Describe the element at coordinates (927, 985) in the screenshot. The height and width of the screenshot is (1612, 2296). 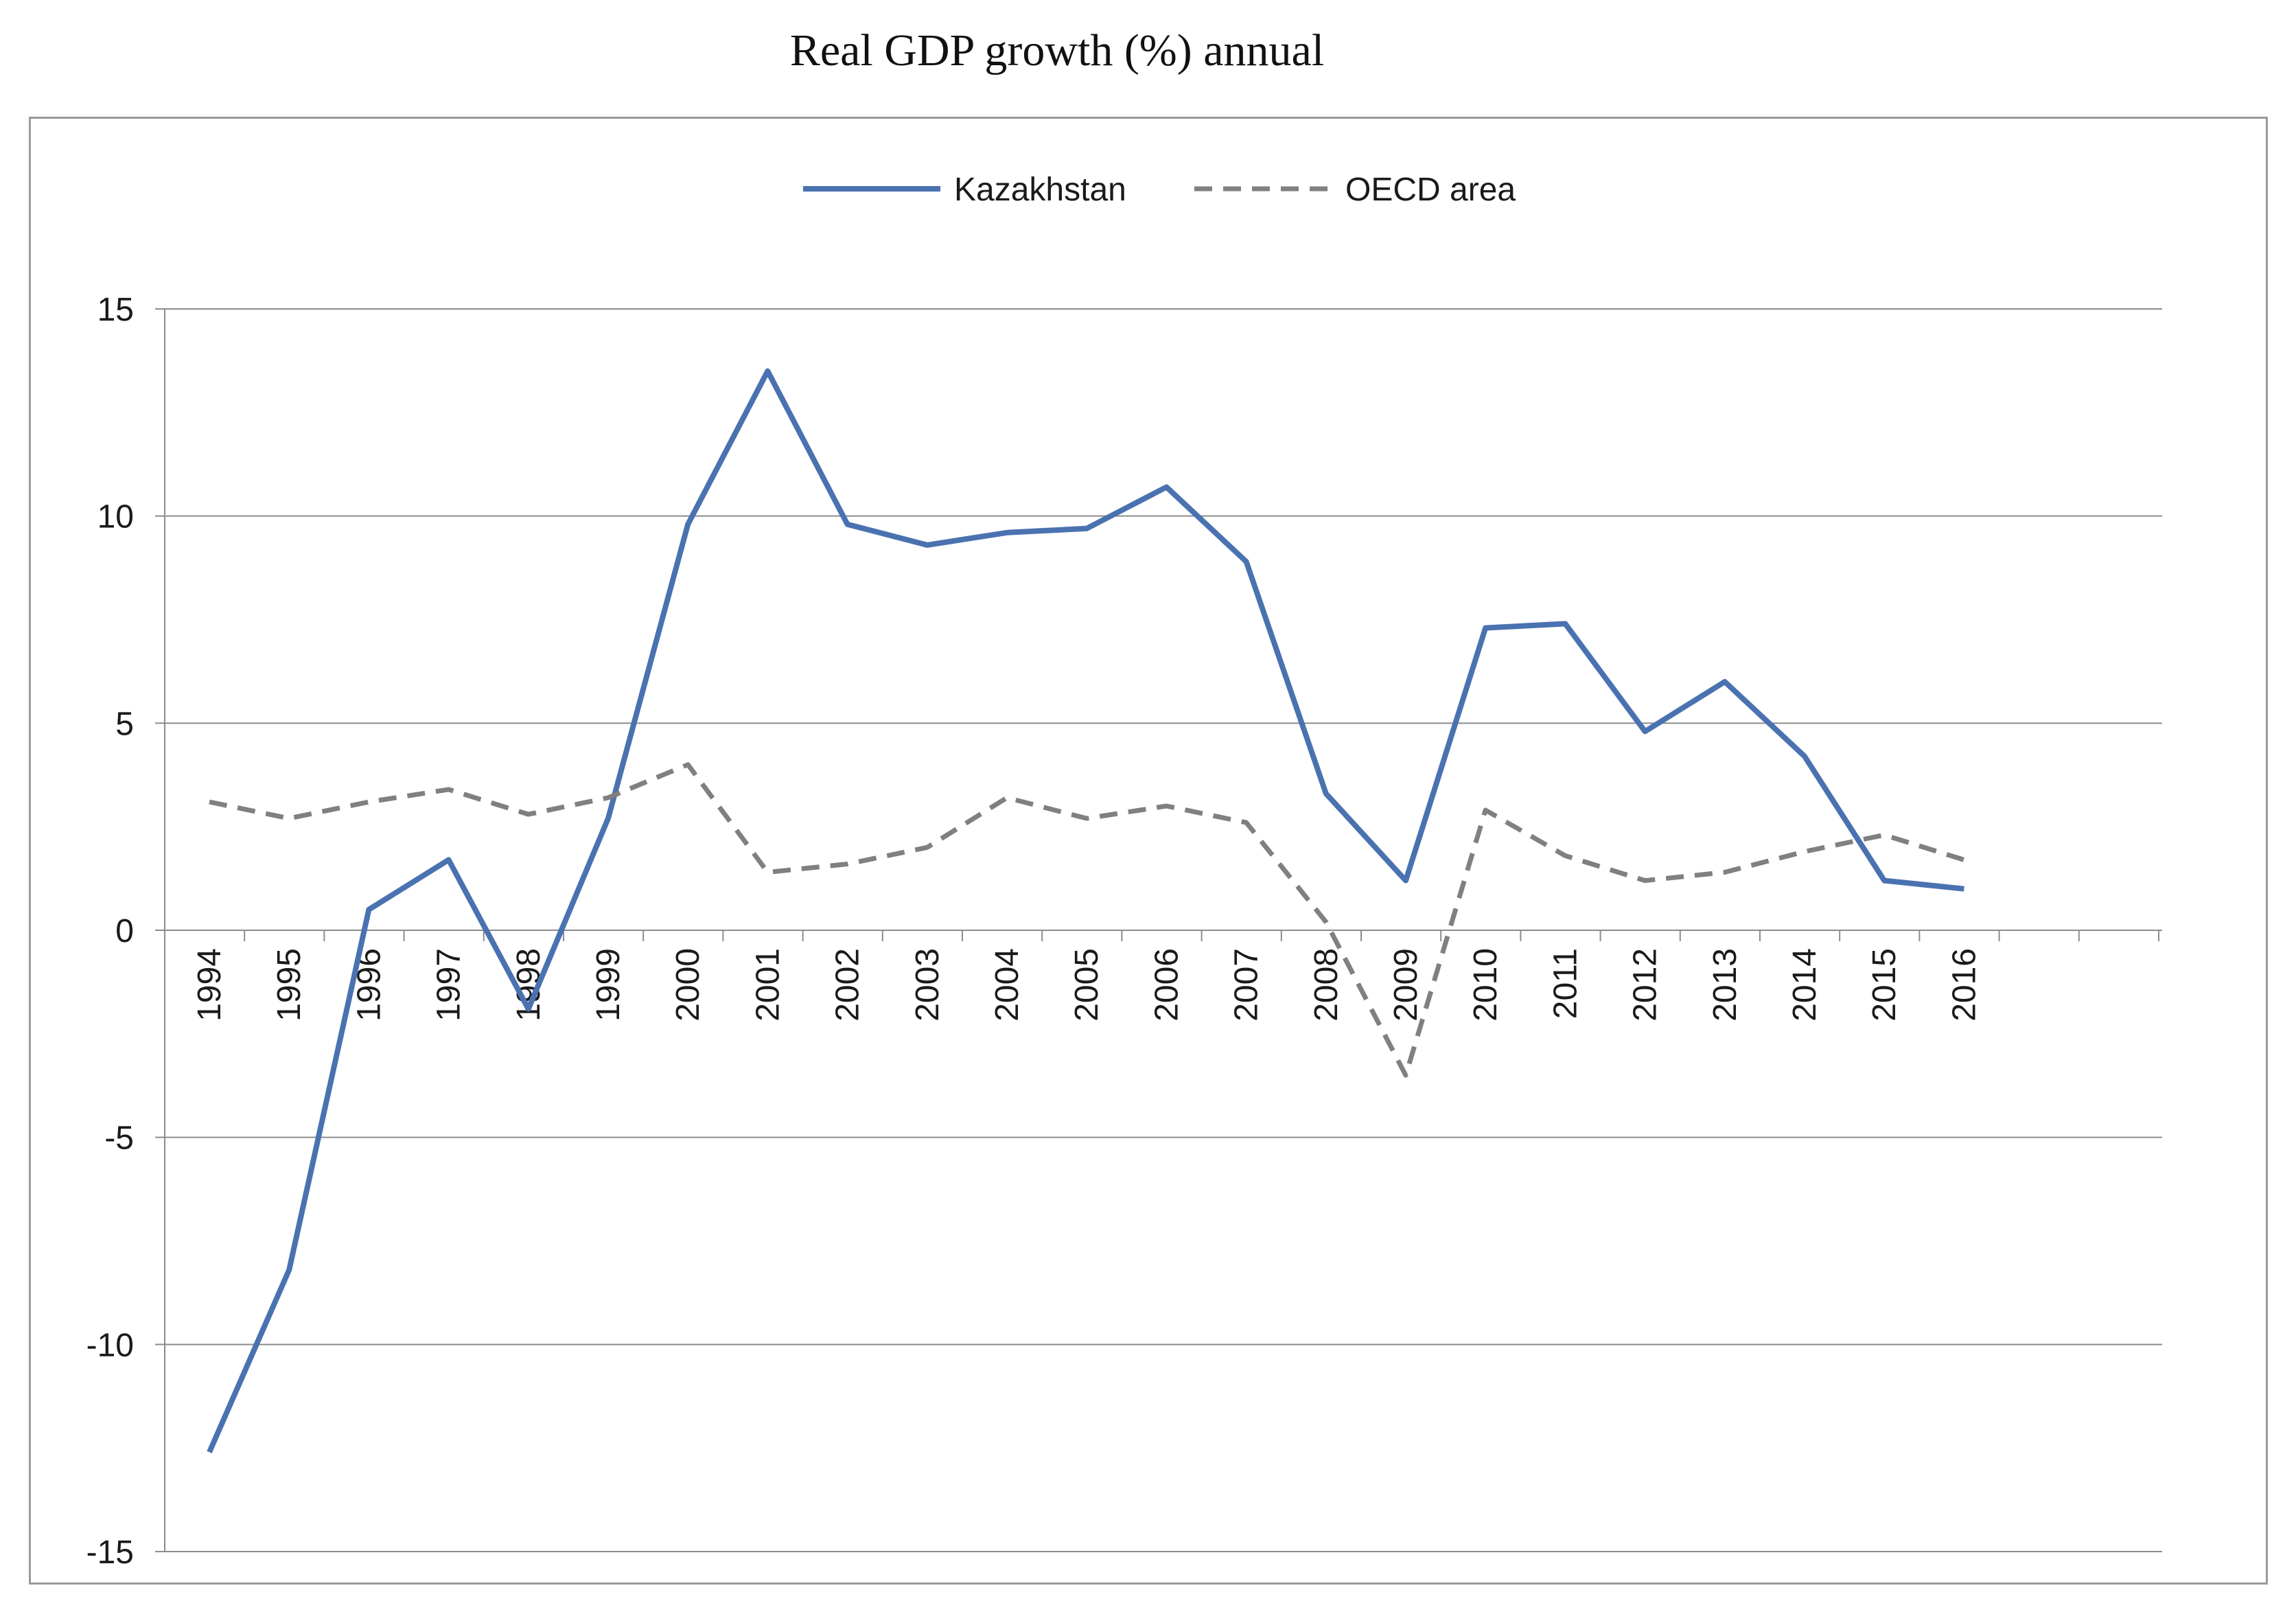
I see `x-tick-label: 2003` at that location.